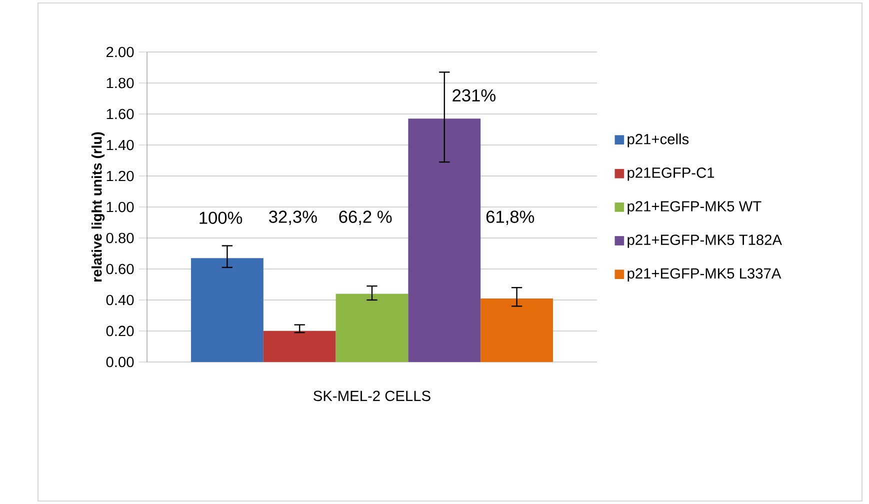  Describe the element at coordinates (120, 362) in the screenshot. I see `y-tick-label: 0.00` at that location.